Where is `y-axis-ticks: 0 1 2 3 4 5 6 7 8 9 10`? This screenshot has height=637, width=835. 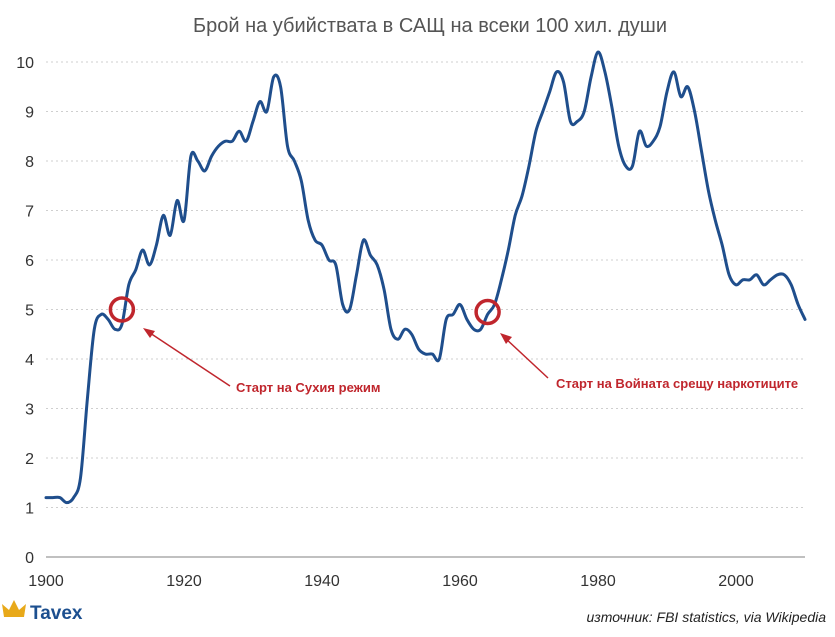 y-axis-ticks: 0 1 2 3 4 5 6 7 8 9 10 is located at coordinates (25, 311).